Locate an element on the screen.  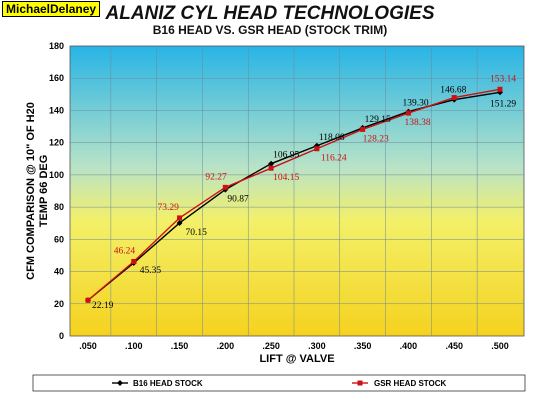
chart-subtitle: B16 HEAD VS. GSR HEAD (STOCK TRIM) is located at coordinates (270, 30).